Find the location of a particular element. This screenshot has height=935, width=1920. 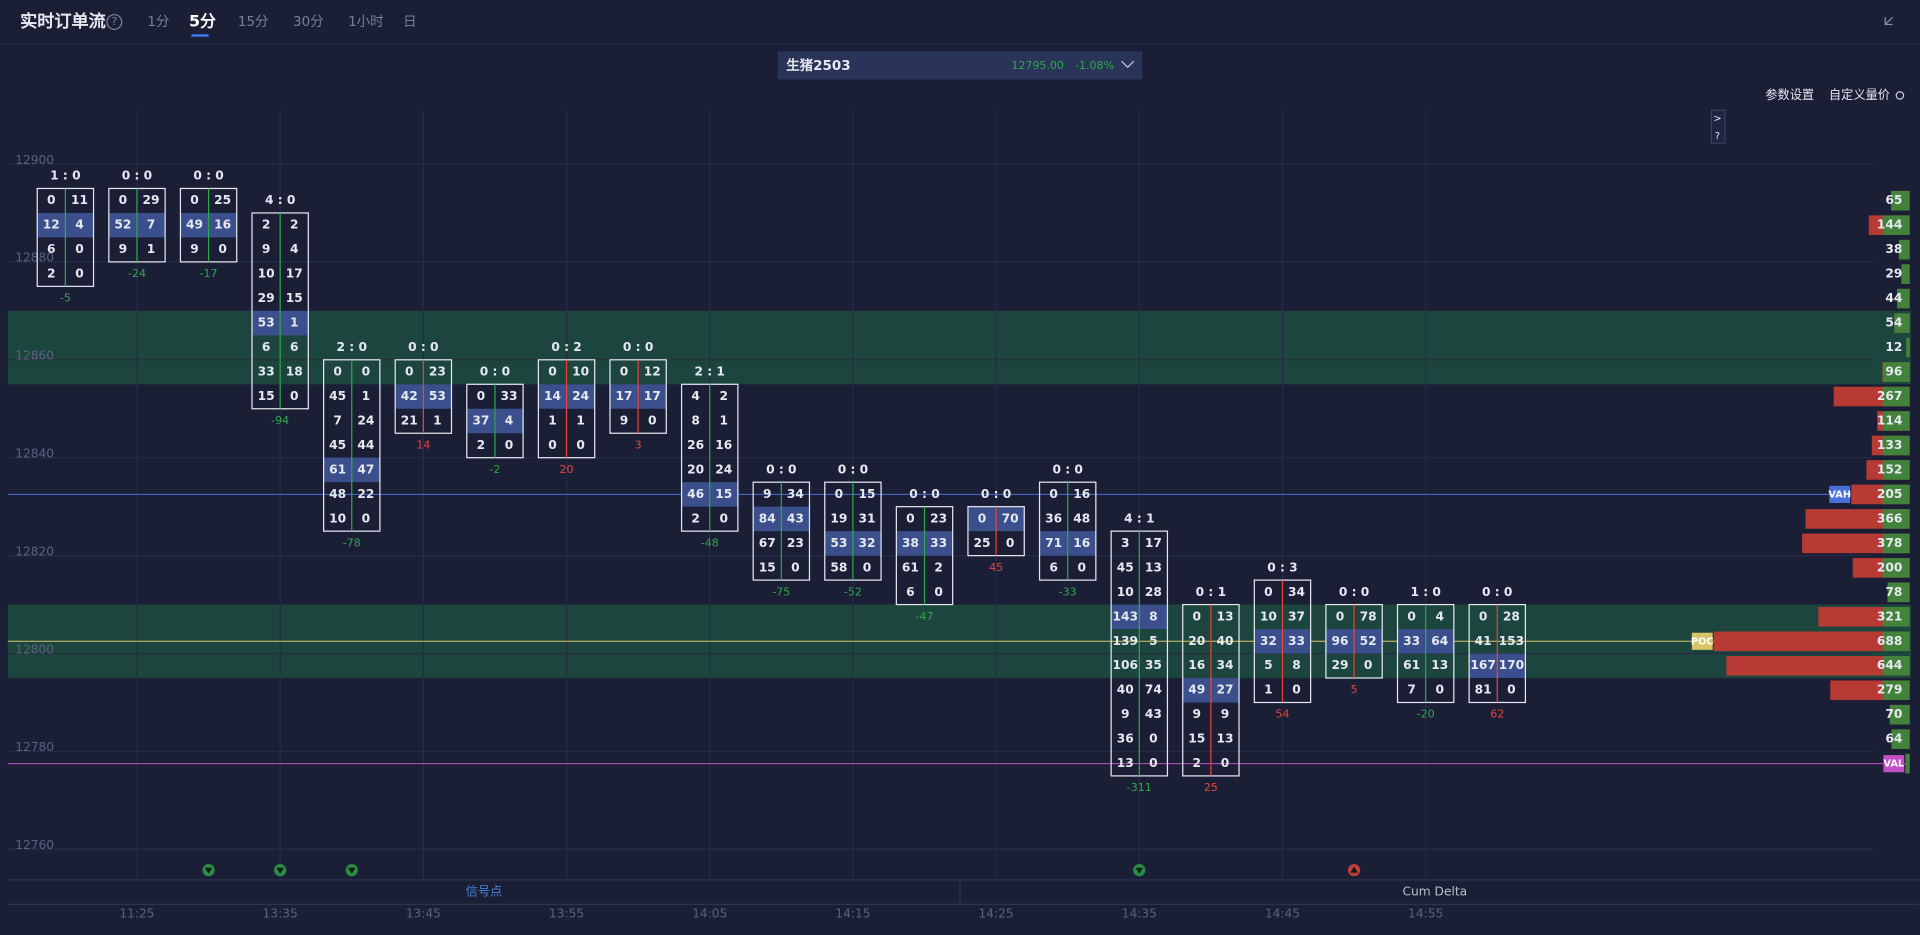

help-icon is located at coordinates (114, 22).